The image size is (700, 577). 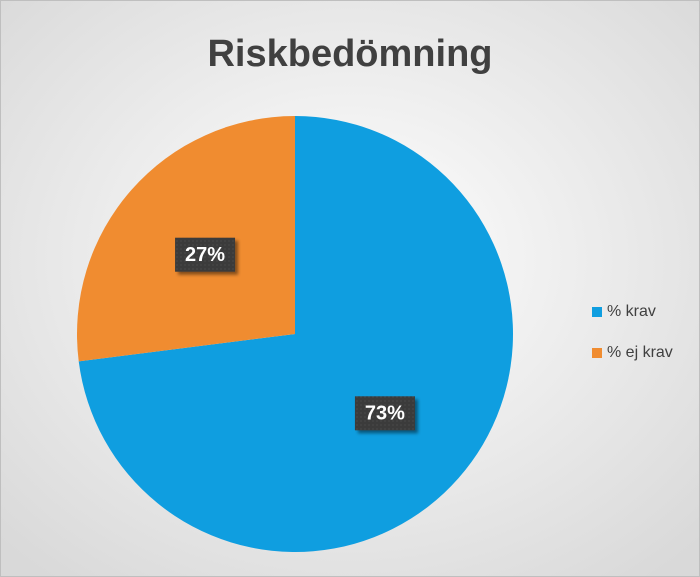 I want to click on legend-label: % krav, so click(x=631, y=311).